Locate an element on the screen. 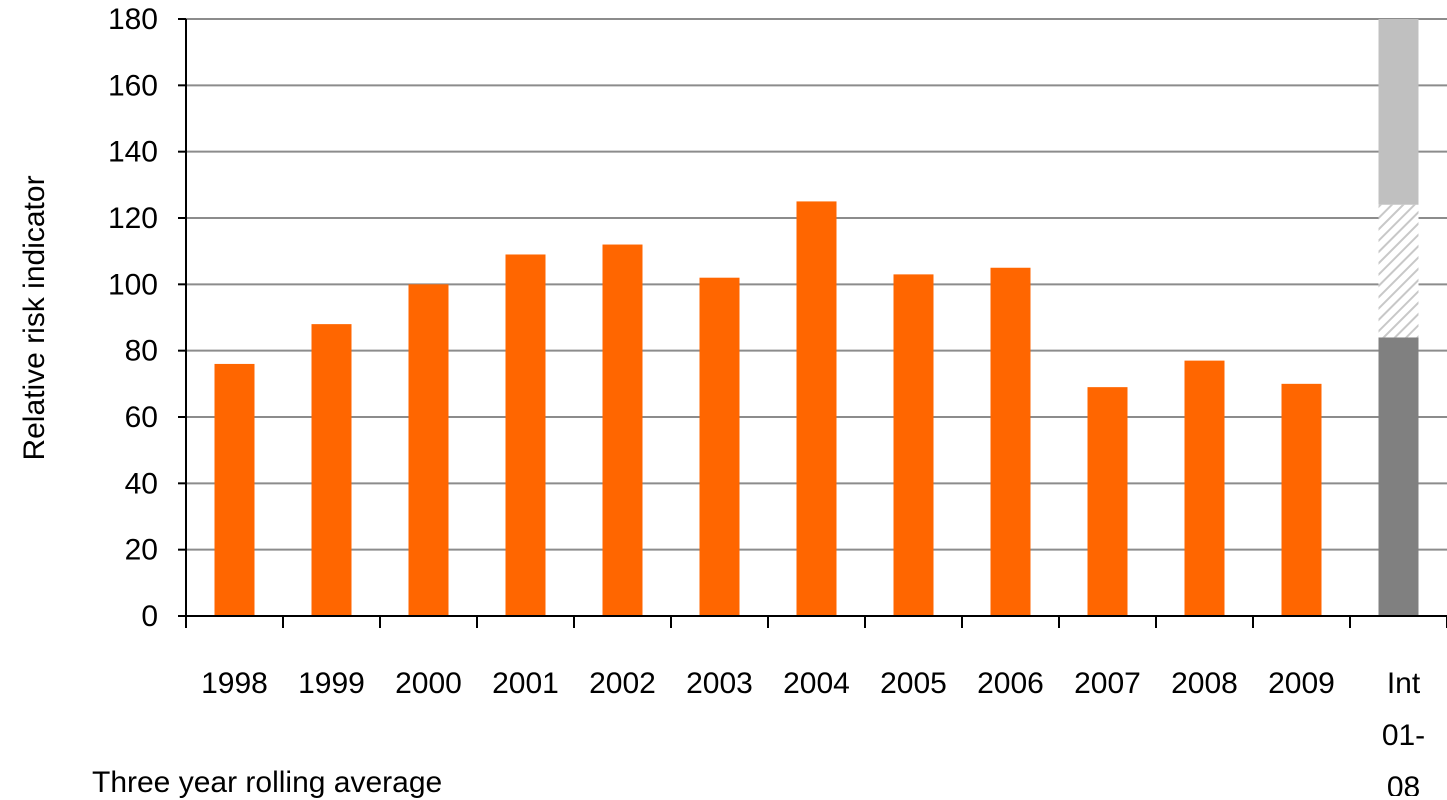 This screenshot has height=800, width=1447. bar-1998 is located at coordinates (234, 489).